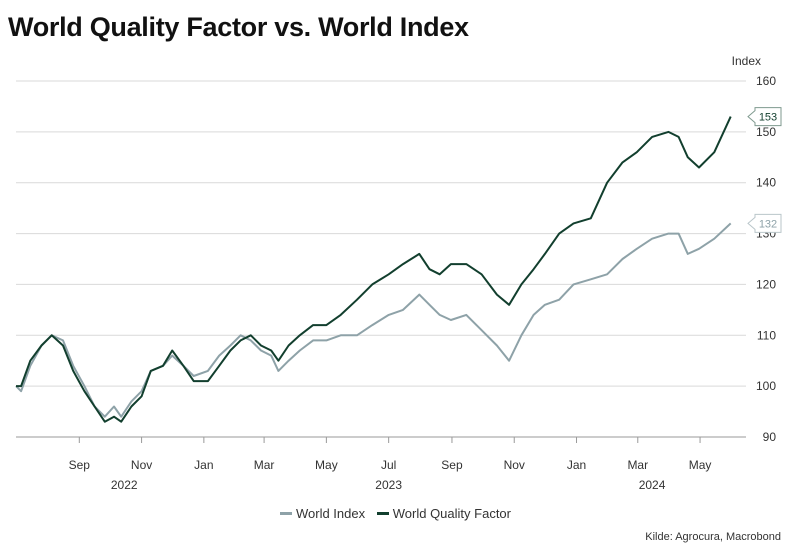 This screenshot has width=791, height=555. I want to click on y-tick-label-90: 90, so click(770, 437).